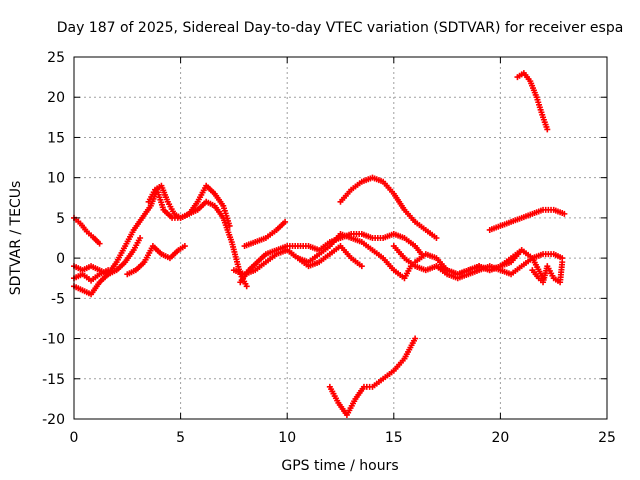 This screenshot has height=480, width=640. What do you see at coordinates (60, 219) in the screenshot?
I see `y-tick-label: 5` at bounding box center [60, 219].